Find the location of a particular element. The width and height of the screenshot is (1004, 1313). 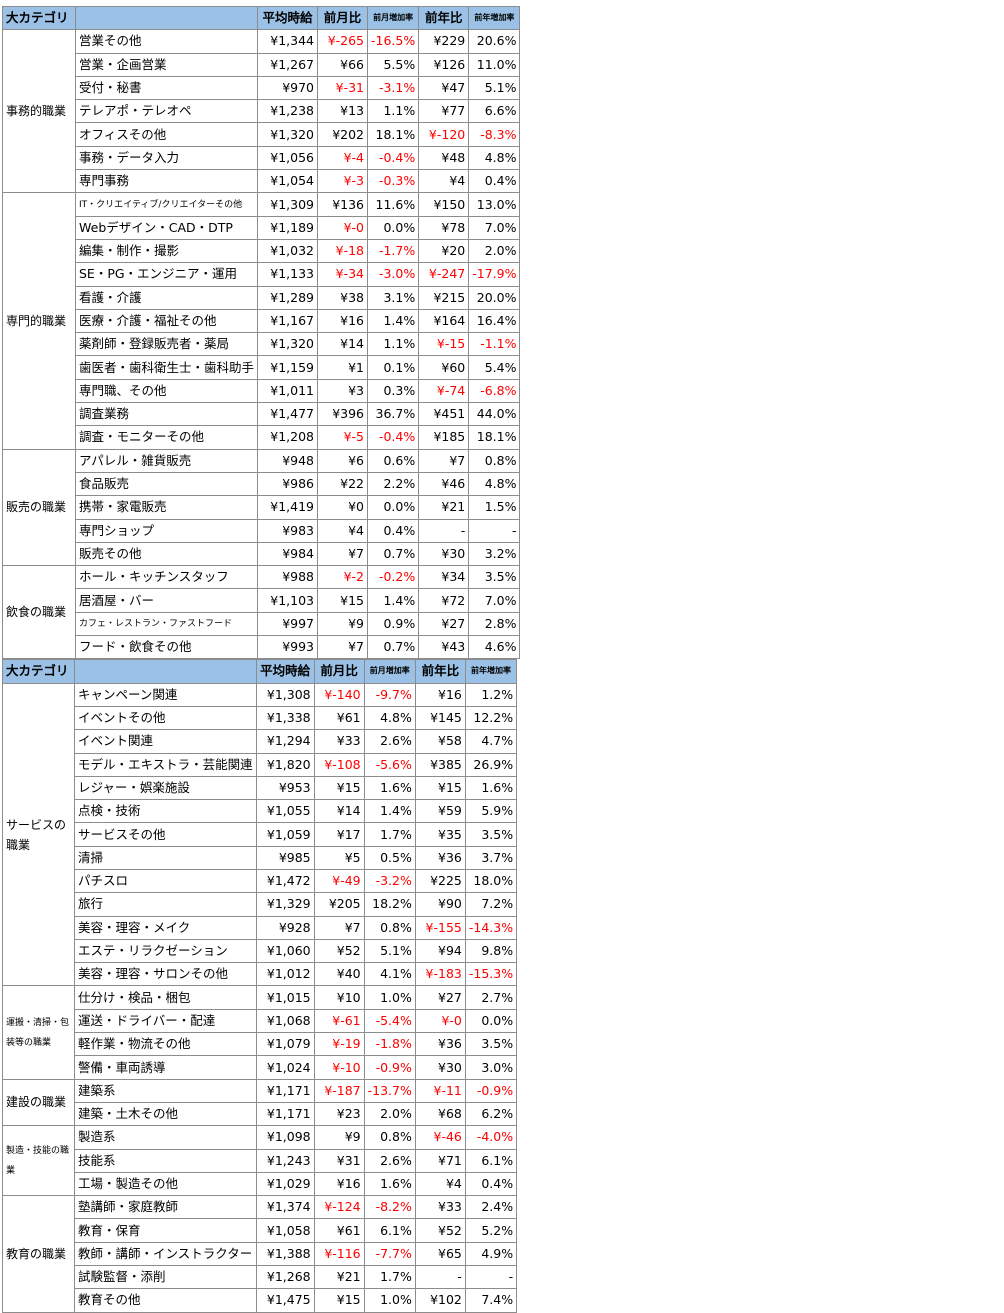

job-name-cell: 試験監督・添削 is located at coordinates (165, 1277).